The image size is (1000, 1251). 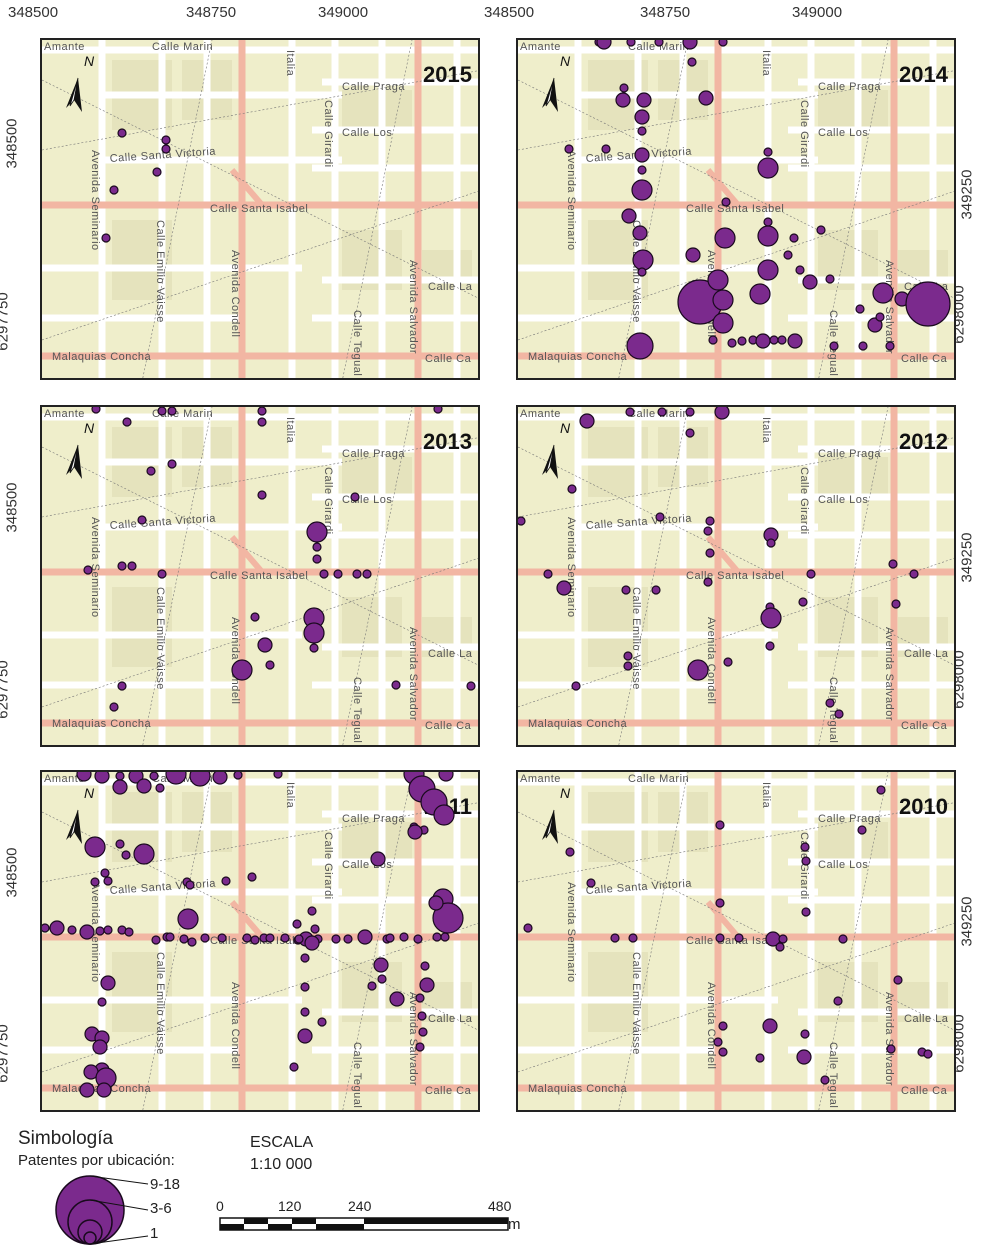 I want to click on street-label: Calle Santa Isabel, so click(x=259, y=209).